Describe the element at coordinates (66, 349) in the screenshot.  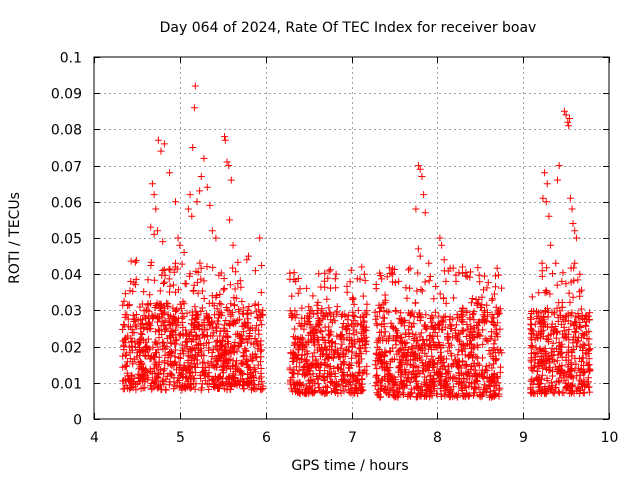
I see `y-tick-label: 0.02` at that location.